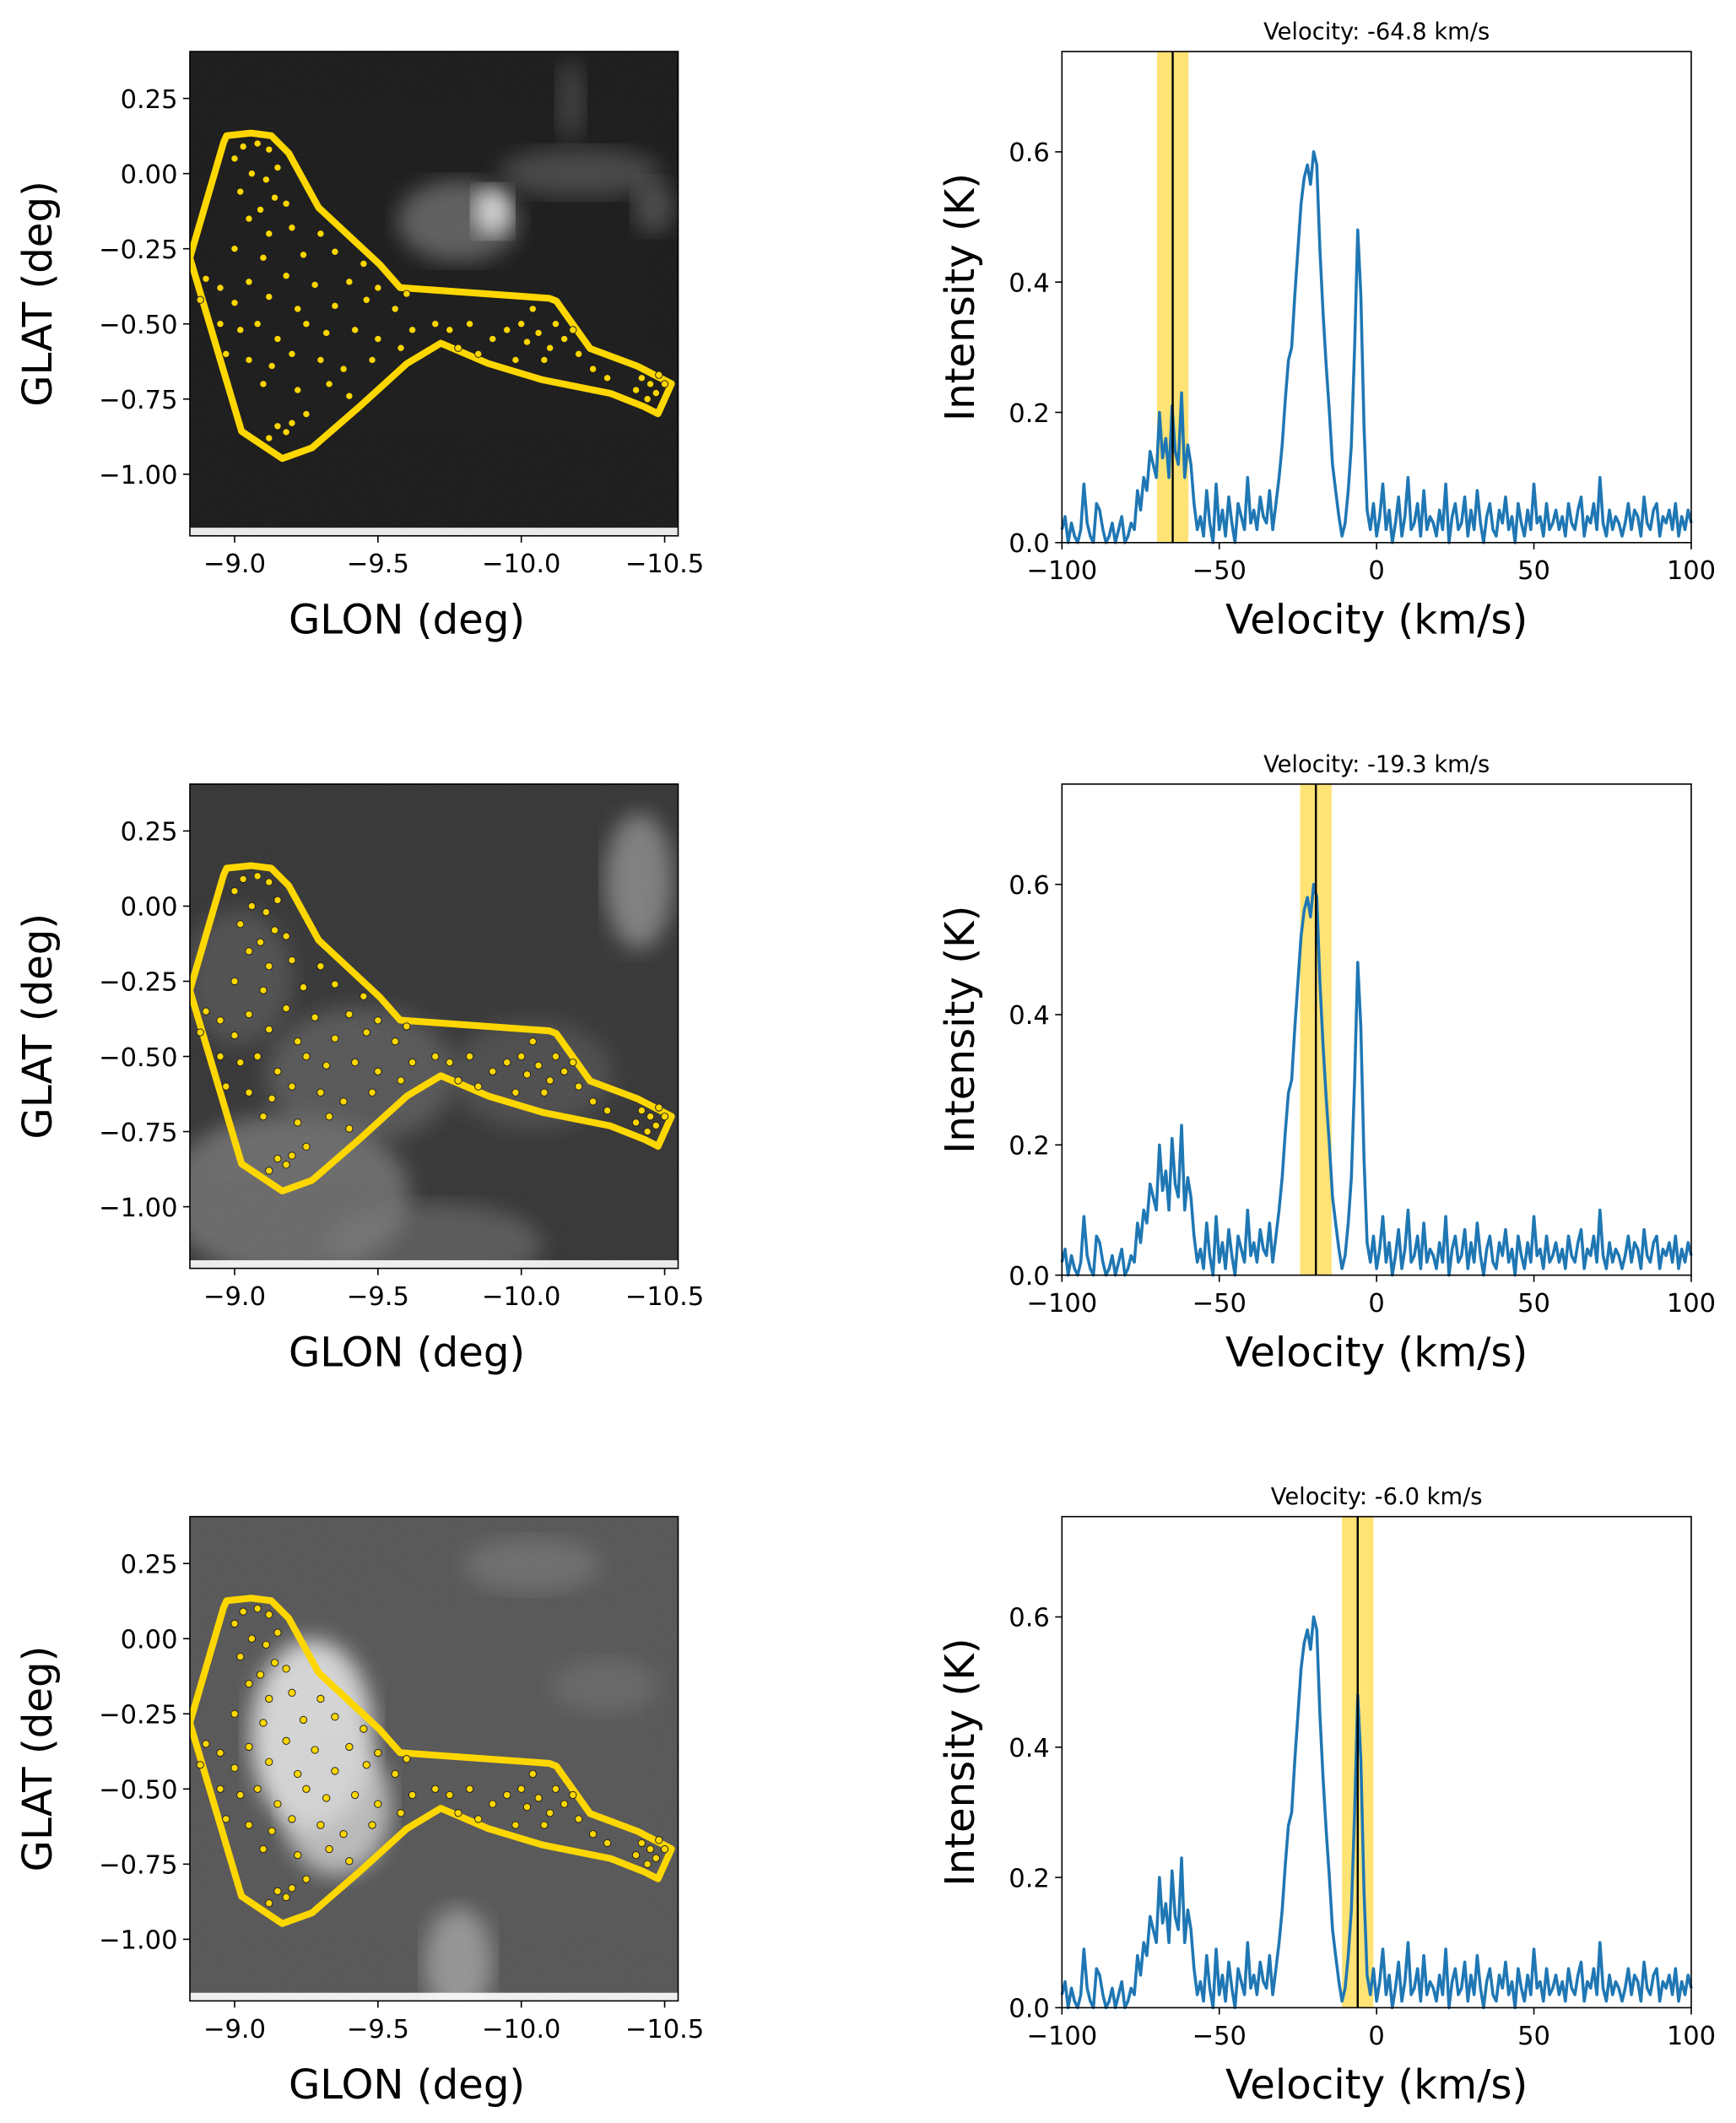 The width and height of the screenshot is (1736, 2123). I want to click on y-tick-label: 0.2, so click(1029, 414).